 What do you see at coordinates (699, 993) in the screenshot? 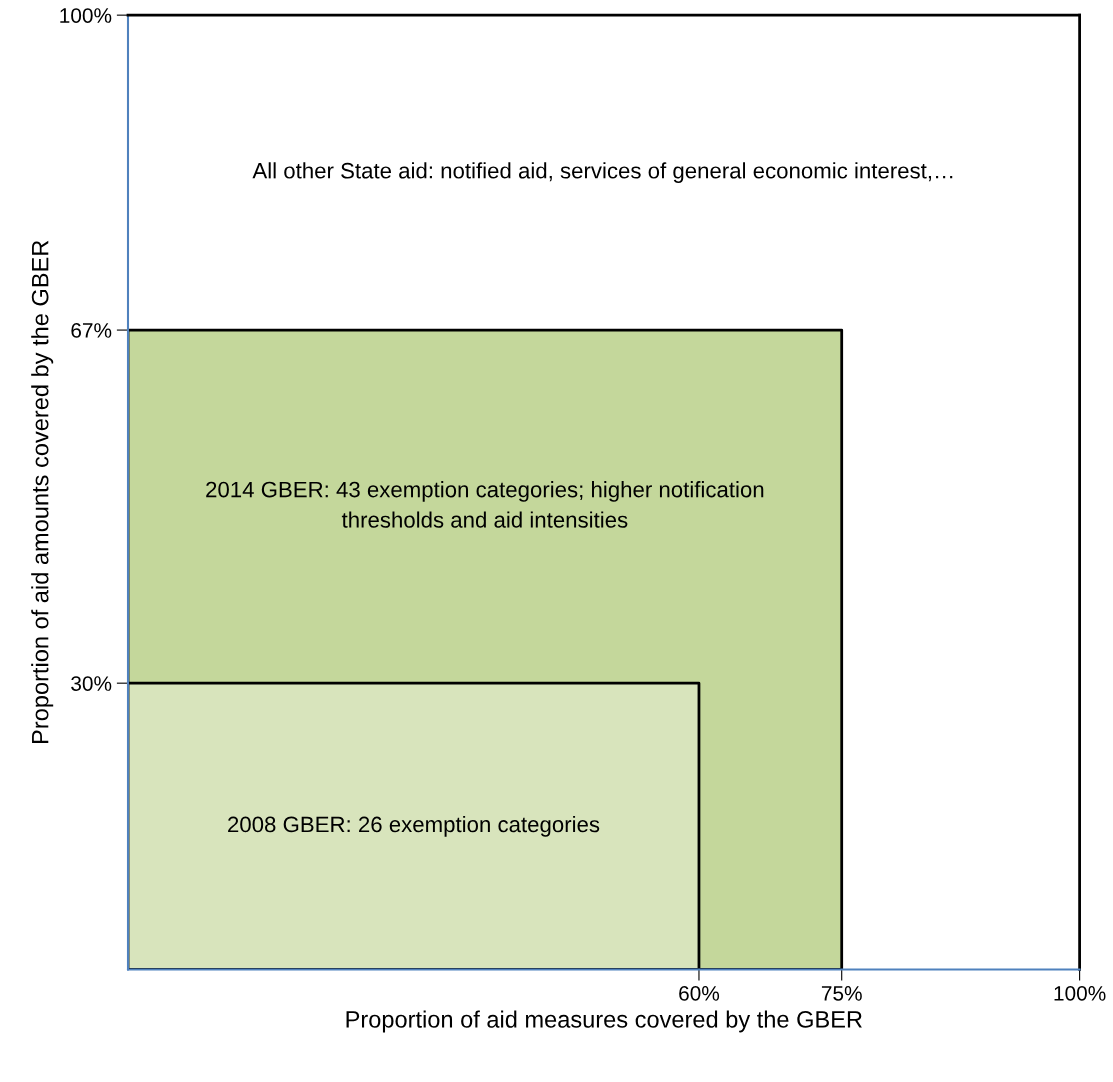
I see `x-tick-label: 60%` at bounding box center [699, 993].